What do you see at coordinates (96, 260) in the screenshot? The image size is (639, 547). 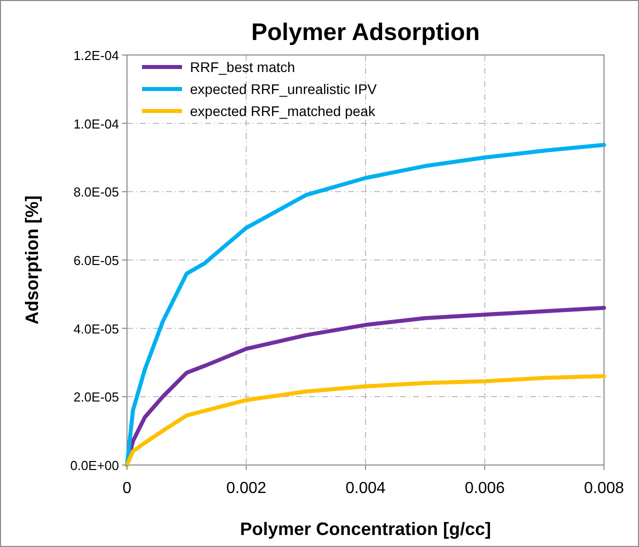 I see `y-tick-label: 6.0E-05` at bounding box center [96, 260].